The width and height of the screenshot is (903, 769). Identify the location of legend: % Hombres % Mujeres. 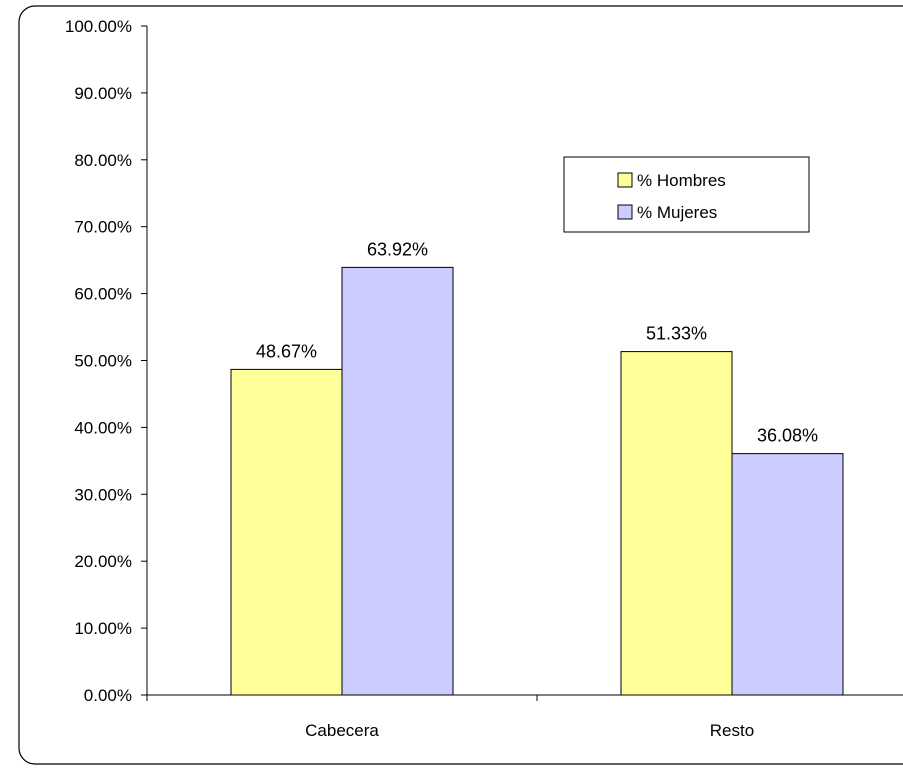
(686, 194).